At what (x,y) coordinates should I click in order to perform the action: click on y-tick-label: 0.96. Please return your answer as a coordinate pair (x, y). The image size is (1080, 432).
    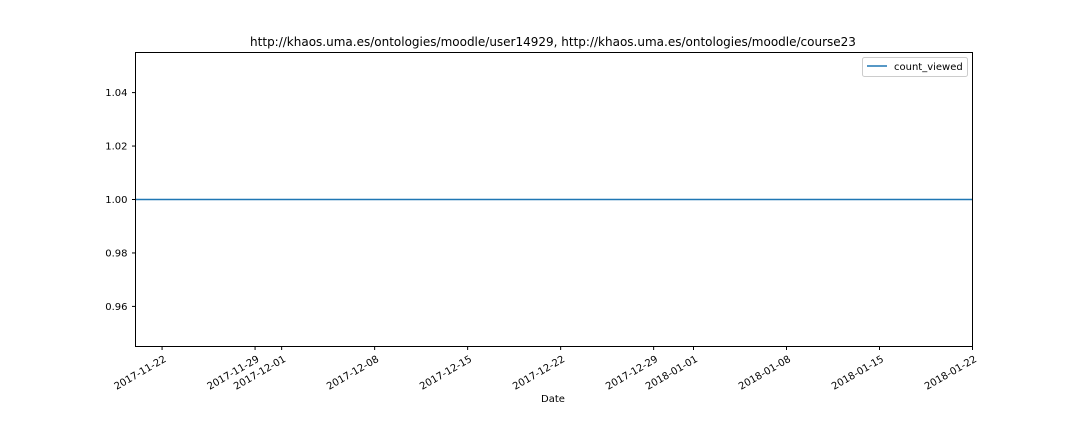
    Looking at the image, I should click on (116, 307).